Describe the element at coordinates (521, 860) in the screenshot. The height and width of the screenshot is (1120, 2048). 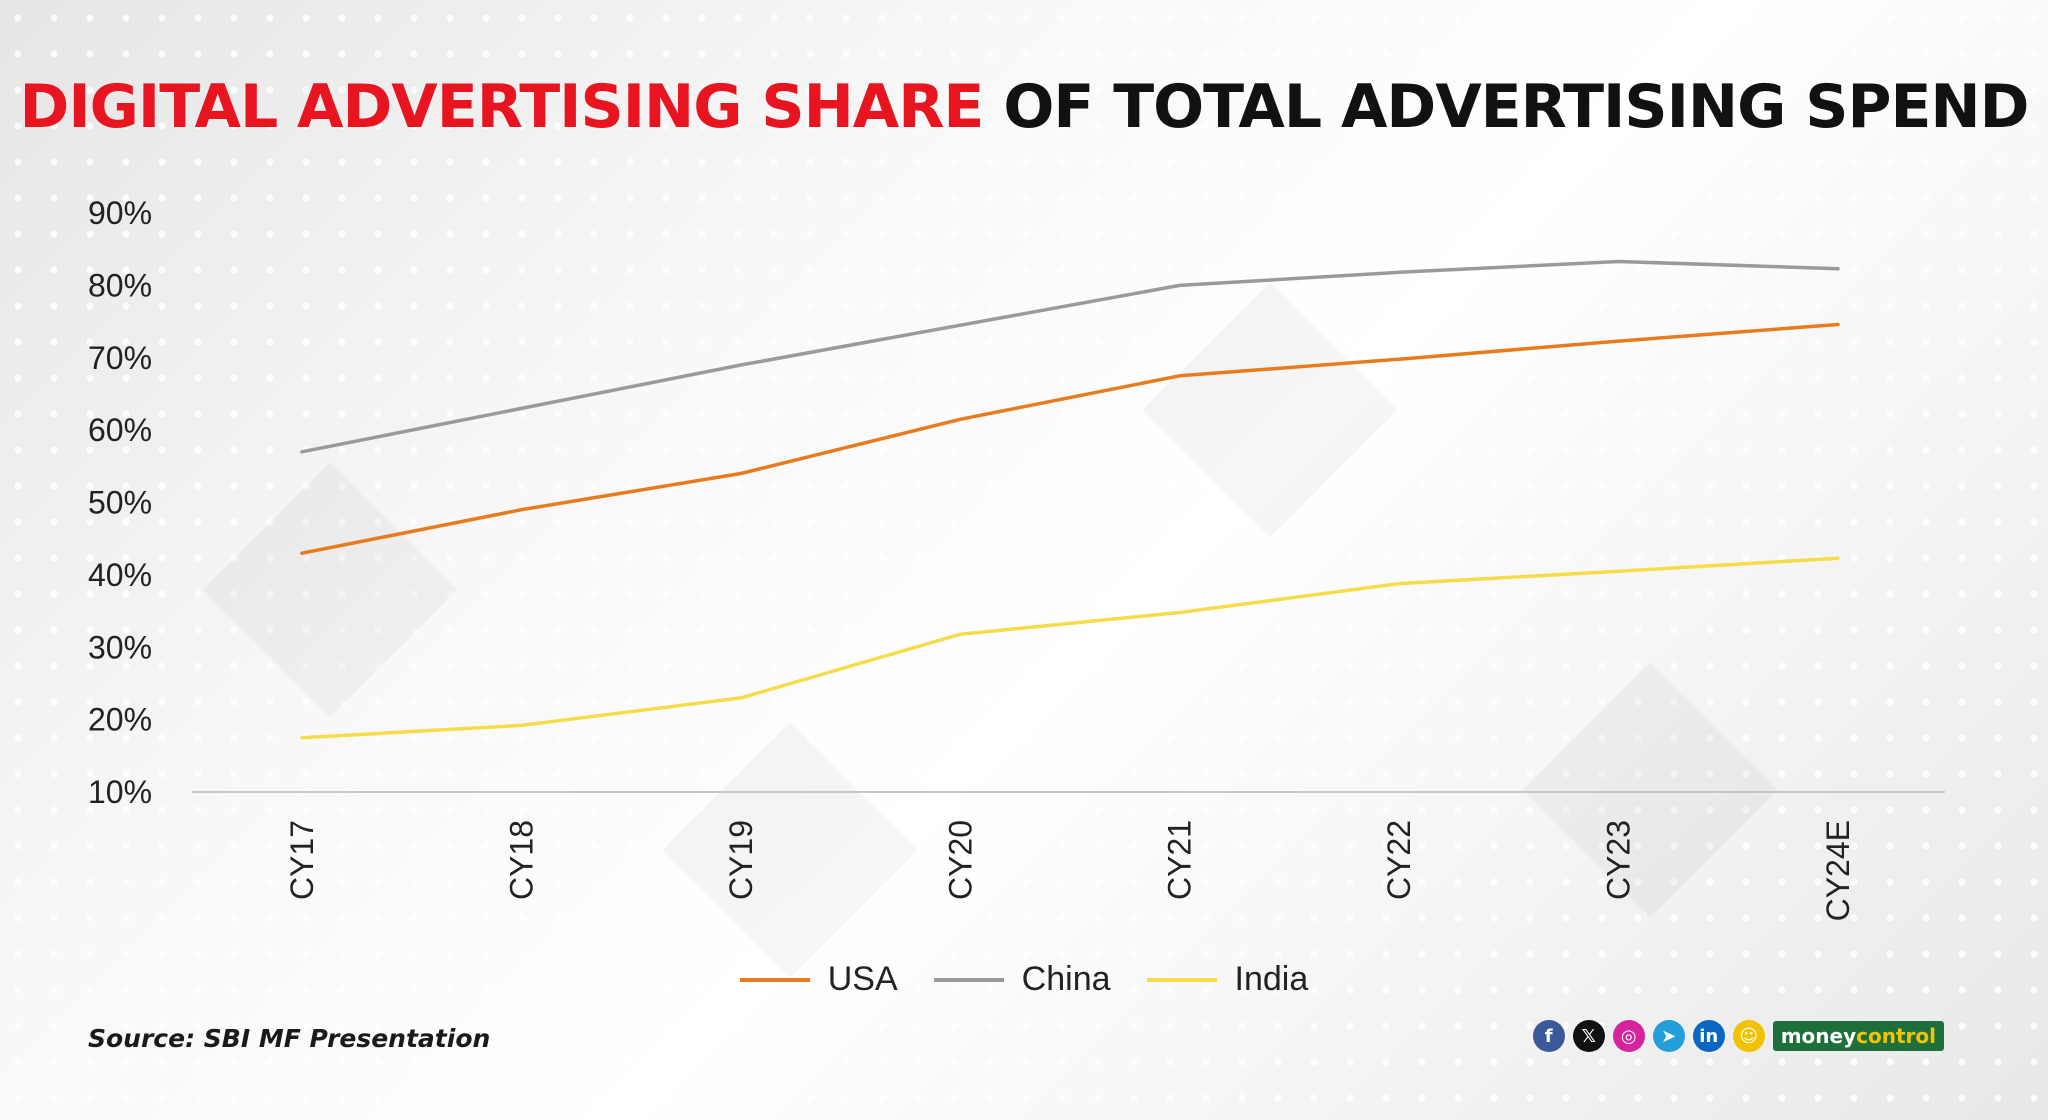
I see `x-tick-label: CY18` at that location.